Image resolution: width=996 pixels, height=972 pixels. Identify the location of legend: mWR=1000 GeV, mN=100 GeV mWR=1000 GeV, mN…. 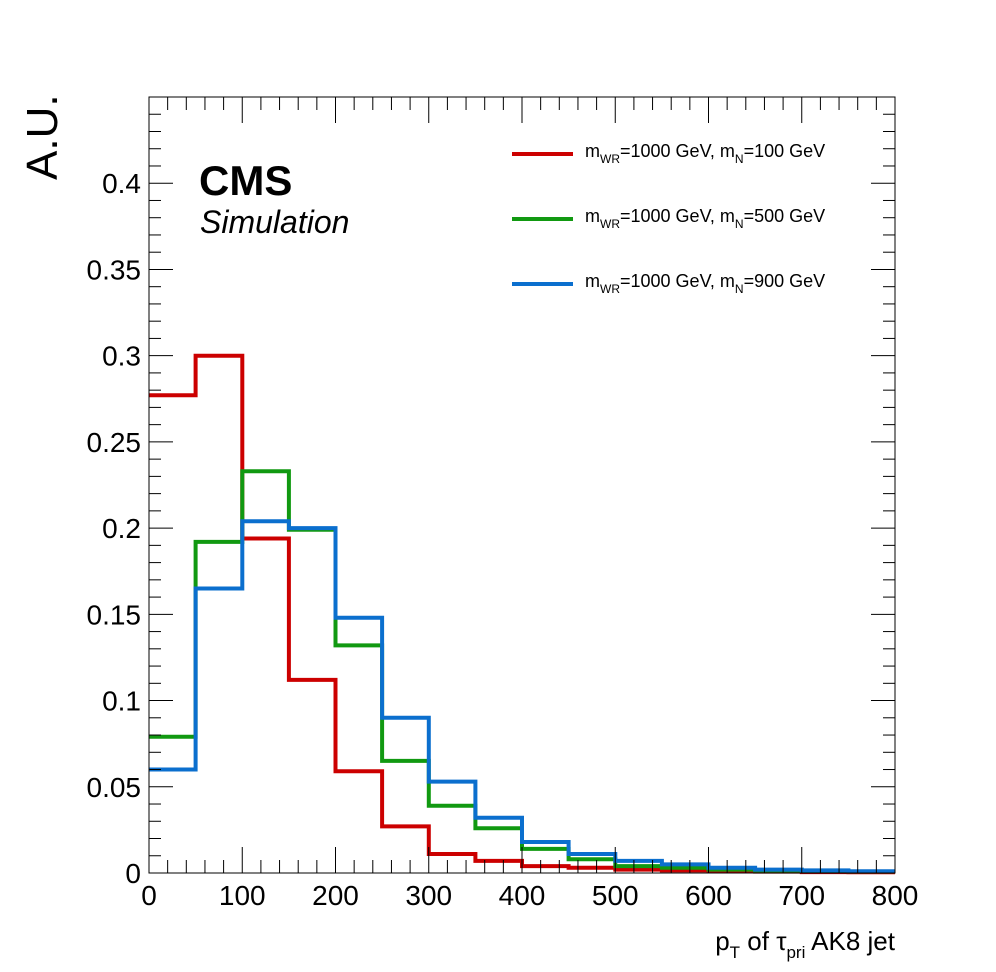
(668, 218).